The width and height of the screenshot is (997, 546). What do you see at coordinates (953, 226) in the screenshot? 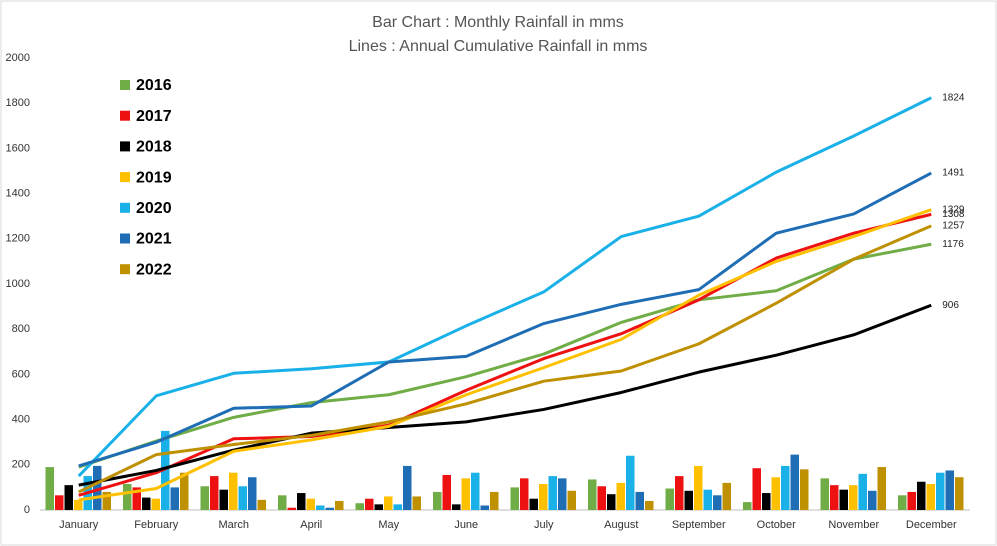
I see `end-label: 1257` at bounding box center [953, 226].